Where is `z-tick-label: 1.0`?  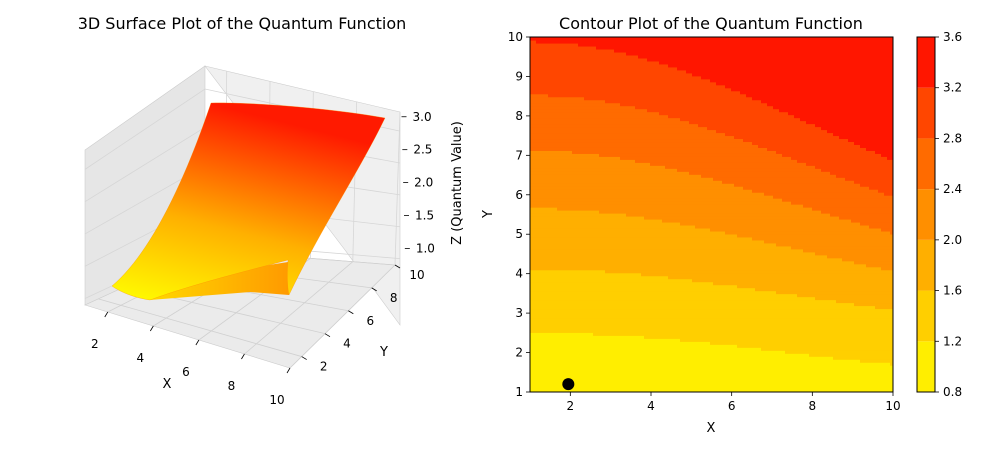
z-tick-label: 1.0 is located at coordinates (425, 248).